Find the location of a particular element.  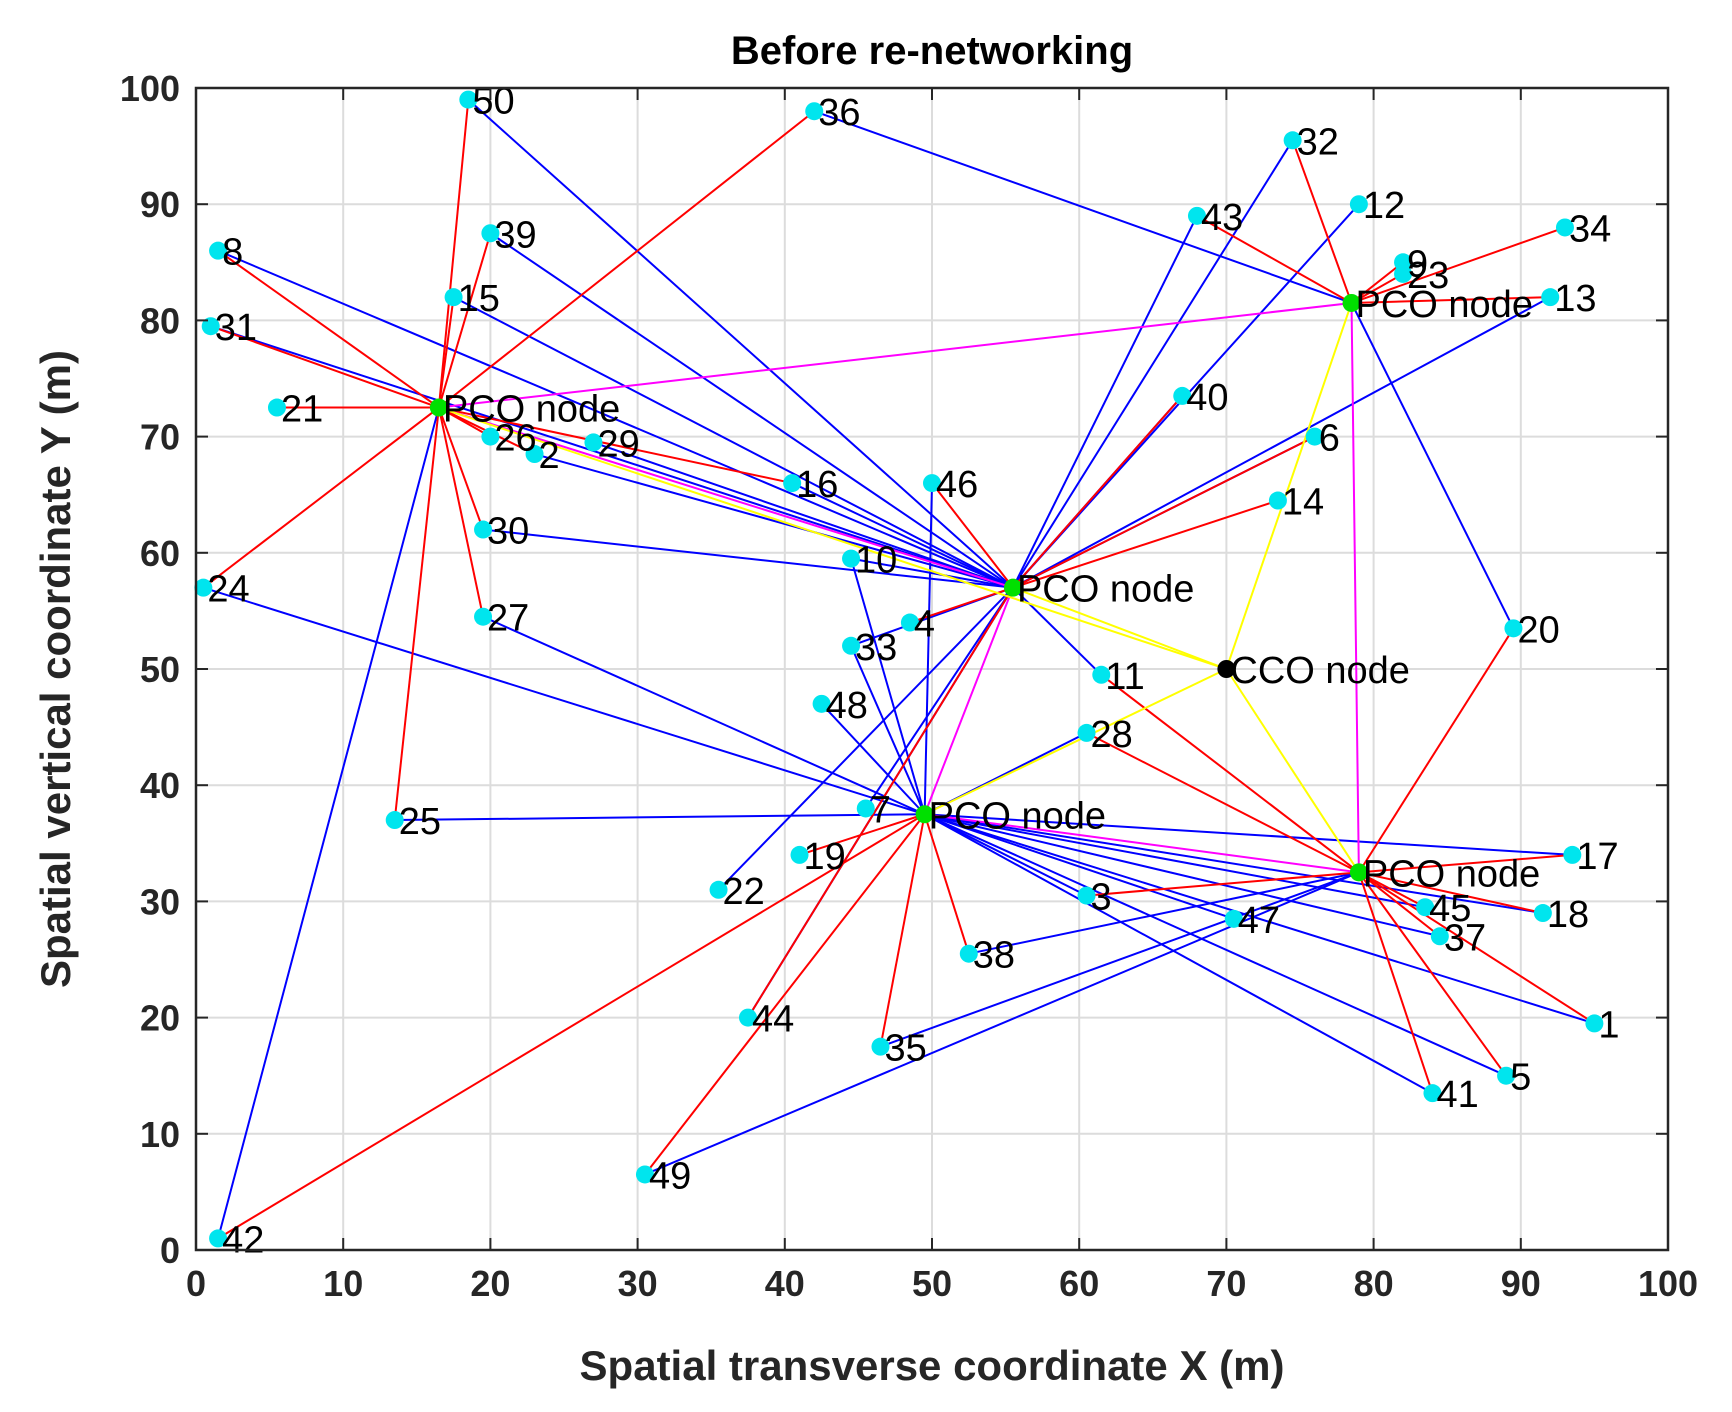

y-tick-label: 30 is located at coordinates (160, 901).